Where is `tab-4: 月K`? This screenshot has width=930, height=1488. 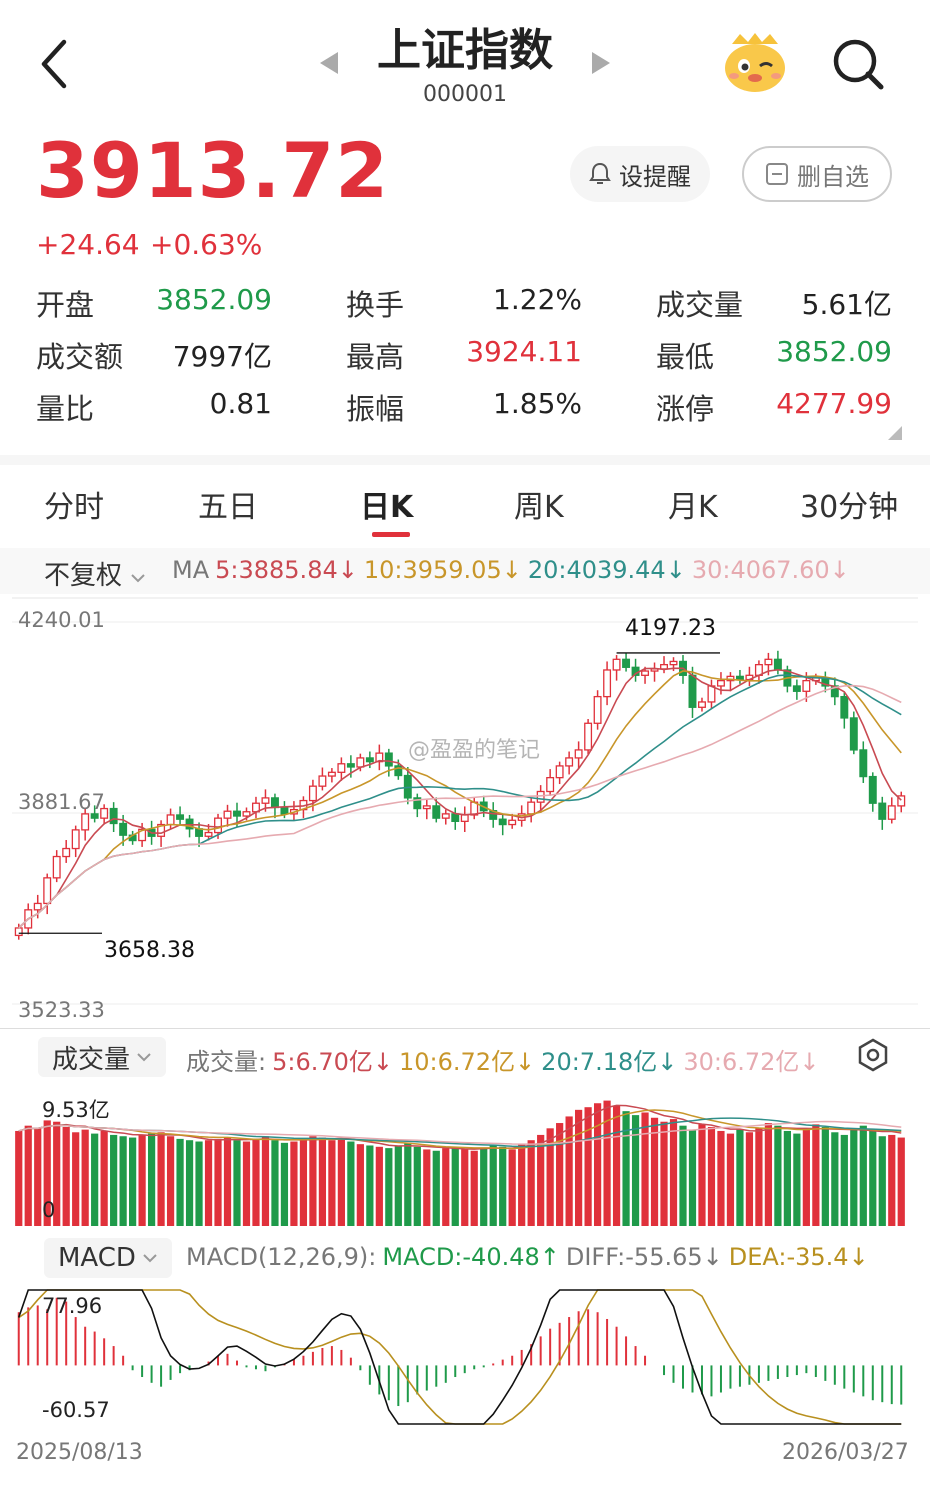 tab-4: 月K is located at coordinates (693, 507).